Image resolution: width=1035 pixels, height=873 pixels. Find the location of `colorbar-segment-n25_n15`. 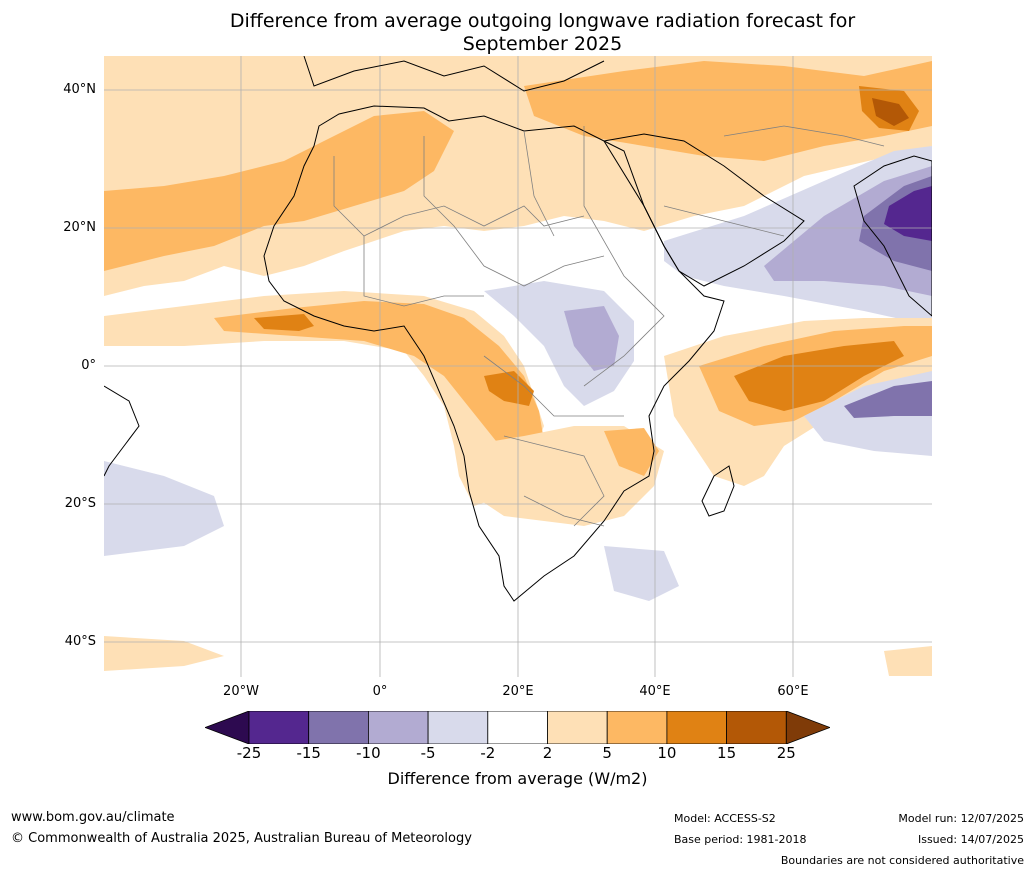

colorbar-segment-n25_n15 is located at coordinates (279, 727).